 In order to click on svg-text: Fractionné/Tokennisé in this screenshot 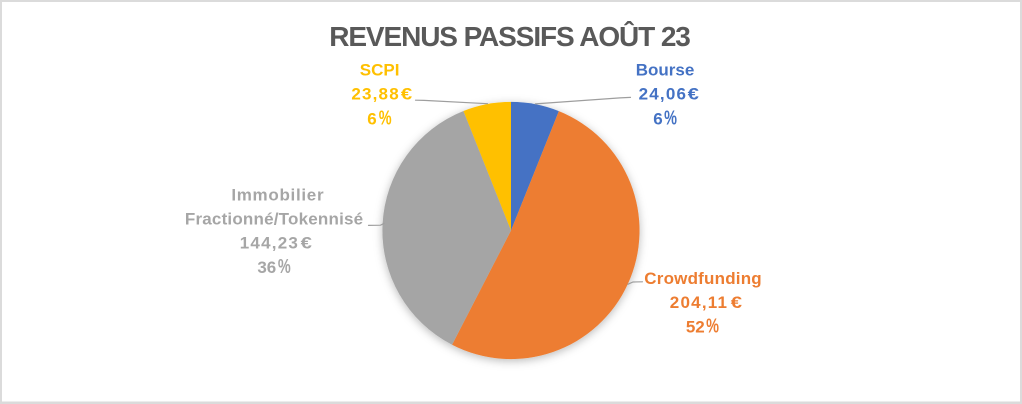, I will do `click(274, 219)`.